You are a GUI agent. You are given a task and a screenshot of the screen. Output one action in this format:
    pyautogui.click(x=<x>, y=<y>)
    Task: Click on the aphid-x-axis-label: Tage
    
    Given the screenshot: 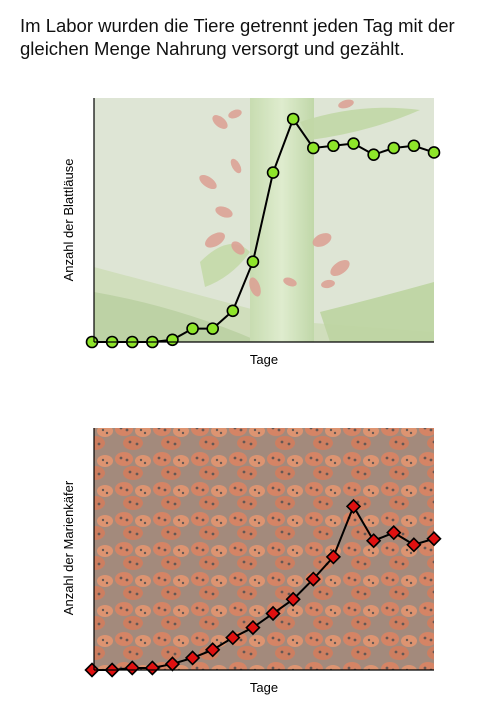 What is the action you would take?
    pyautogui.click(x=264, y=359)
    